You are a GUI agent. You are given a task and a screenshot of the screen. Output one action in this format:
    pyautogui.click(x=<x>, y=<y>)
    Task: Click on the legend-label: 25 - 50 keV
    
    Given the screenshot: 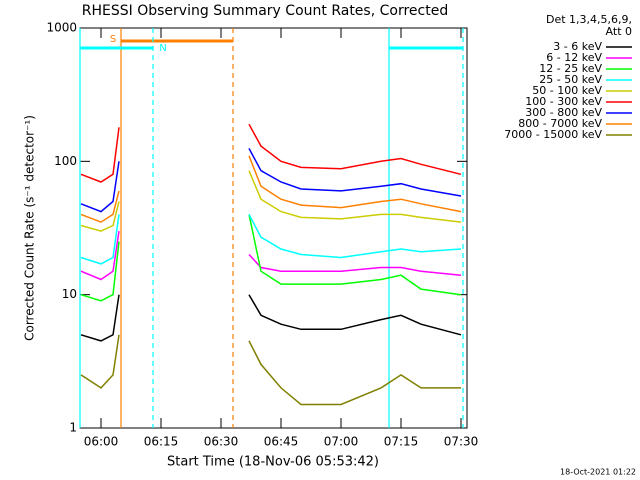 What is the action you would take?
    pyautogui.click(x=570, y=79)
    